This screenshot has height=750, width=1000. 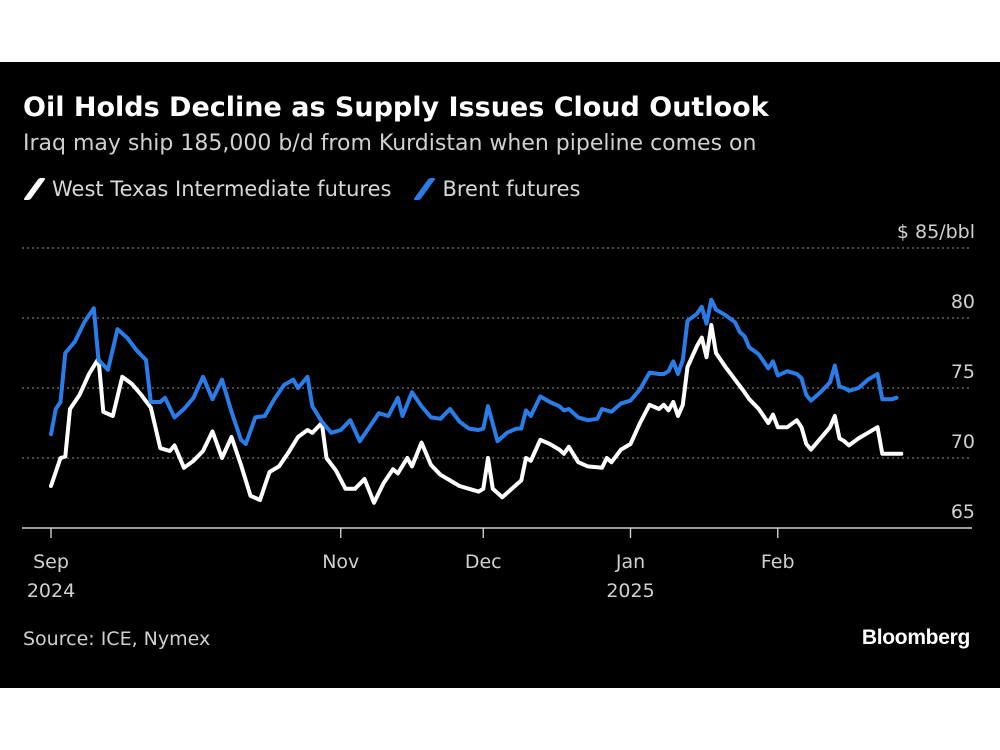 I want to click on y-tick-label: 75, so click(x=963, y=372).